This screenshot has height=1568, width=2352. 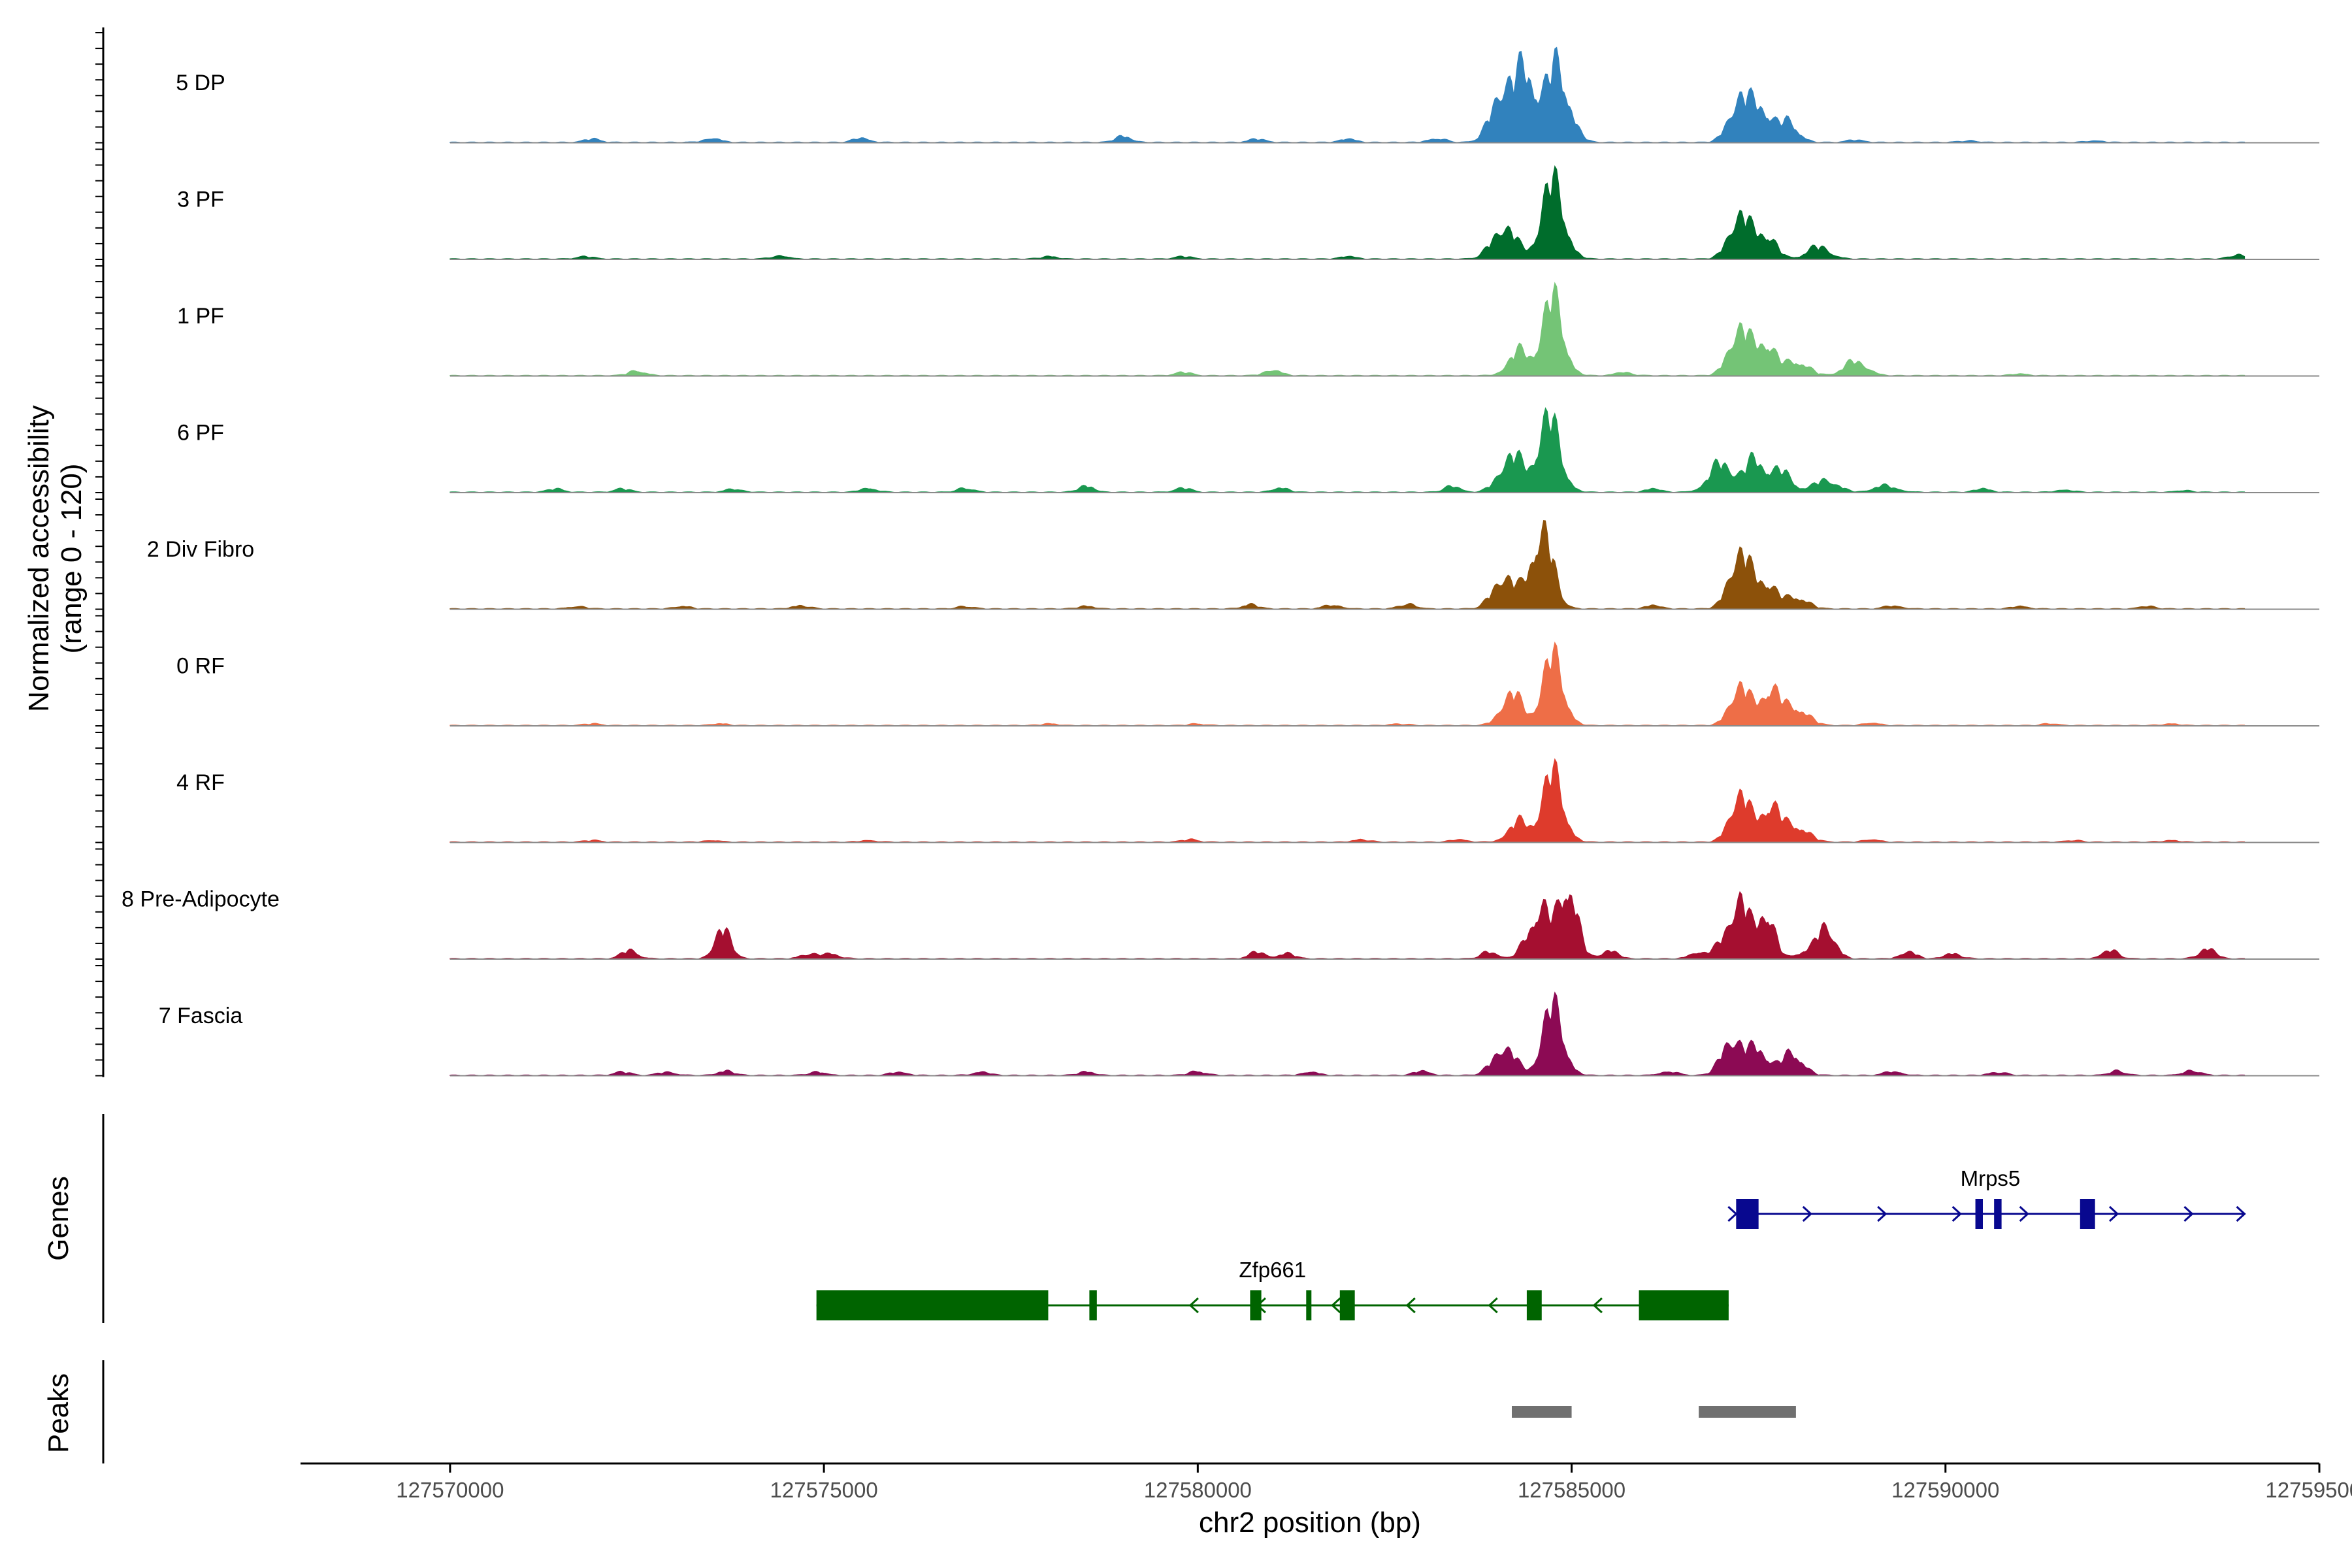 I want to click on x-tick-label: 127580000, so click(x=1198, y=1490).